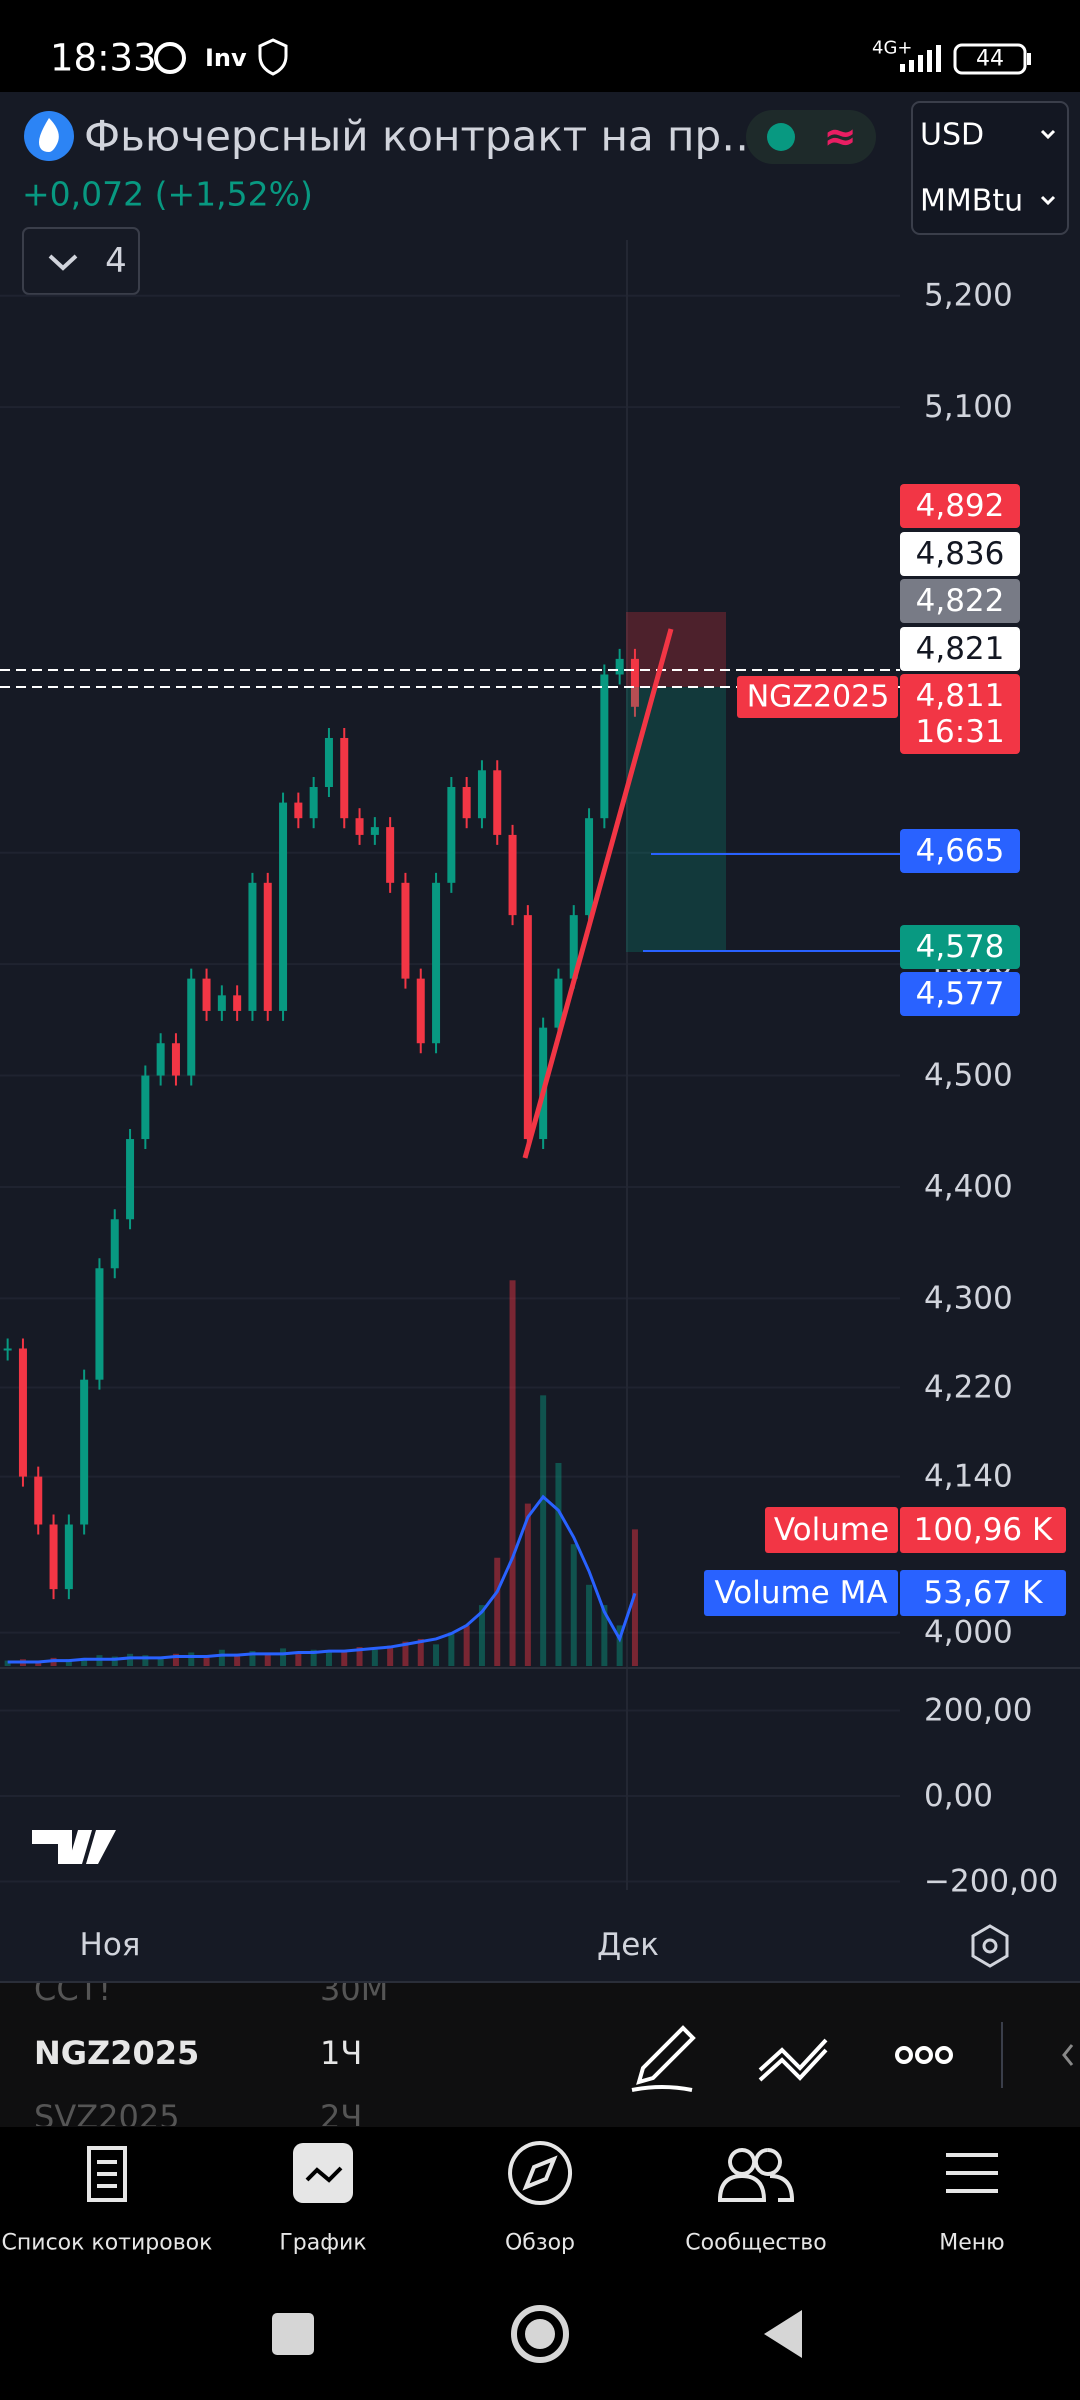  What do you see at coordinates (663, 2058) in the screenshot?
I see `draw-icon` at bounding box center [663, 2058].